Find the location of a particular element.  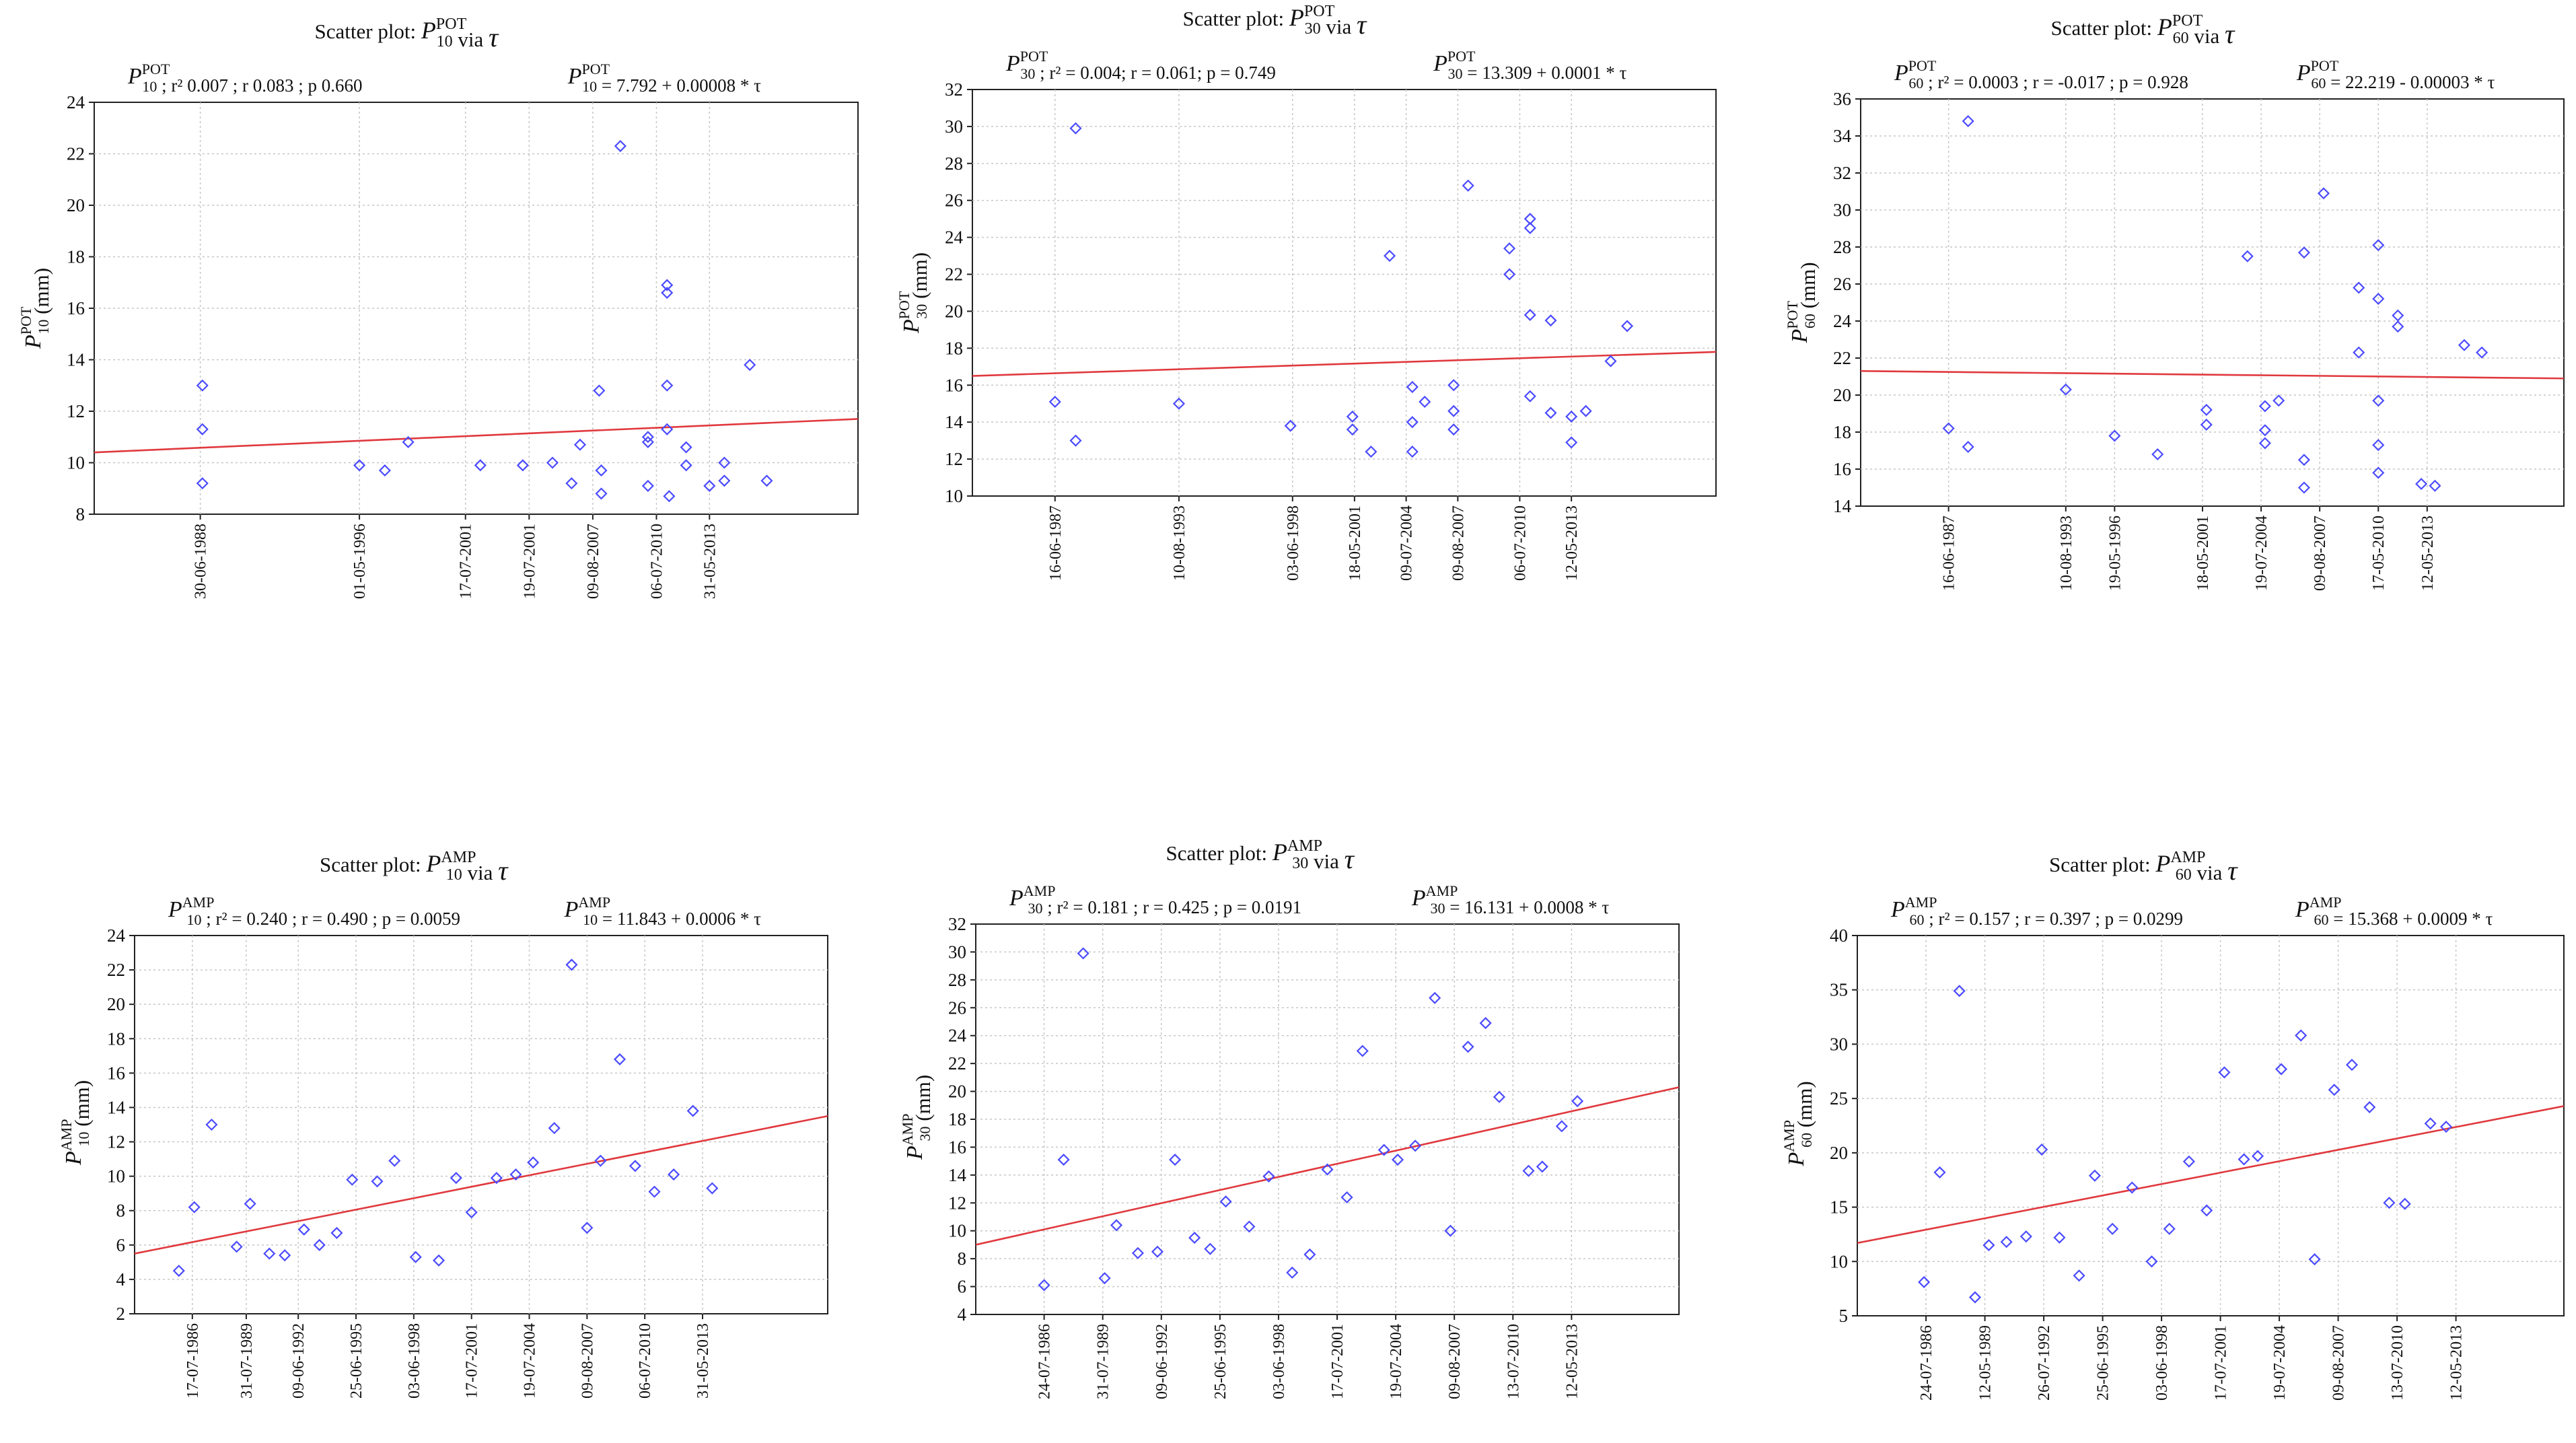

y-tick-label: 4 is located at coordinates (962, 1314).